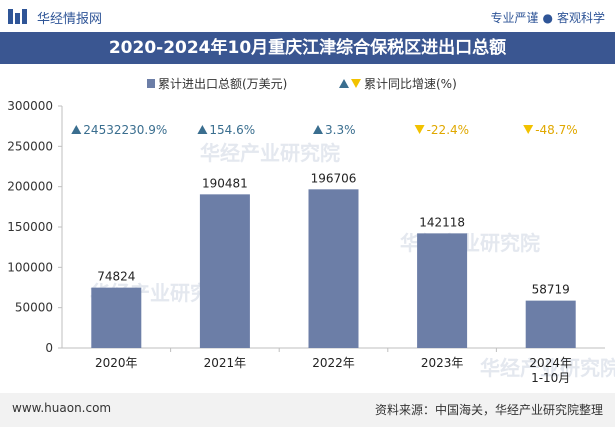 The width and height of the screenshot is (615, 427). I want to click on legend-bar-label: 累计进出口总额(万美元), so click(222, 84).